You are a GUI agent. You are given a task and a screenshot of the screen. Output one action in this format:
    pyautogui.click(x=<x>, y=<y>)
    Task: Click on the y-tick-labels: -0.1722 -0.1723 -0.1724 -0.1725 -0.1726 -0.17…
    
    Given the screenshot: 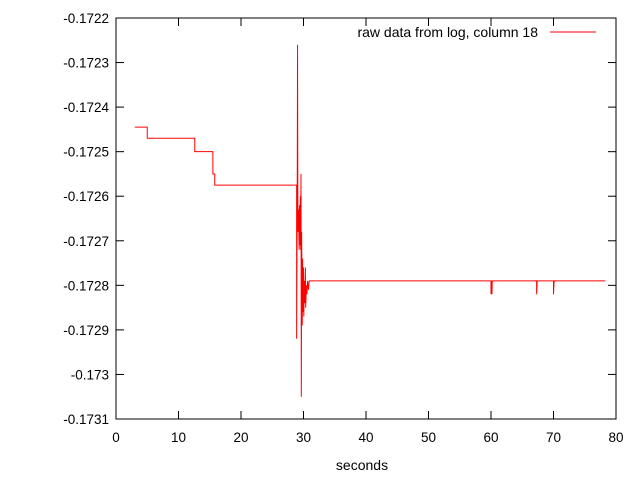 What is the action you would take?
    pyautogui.click(x=86, y=219)
    